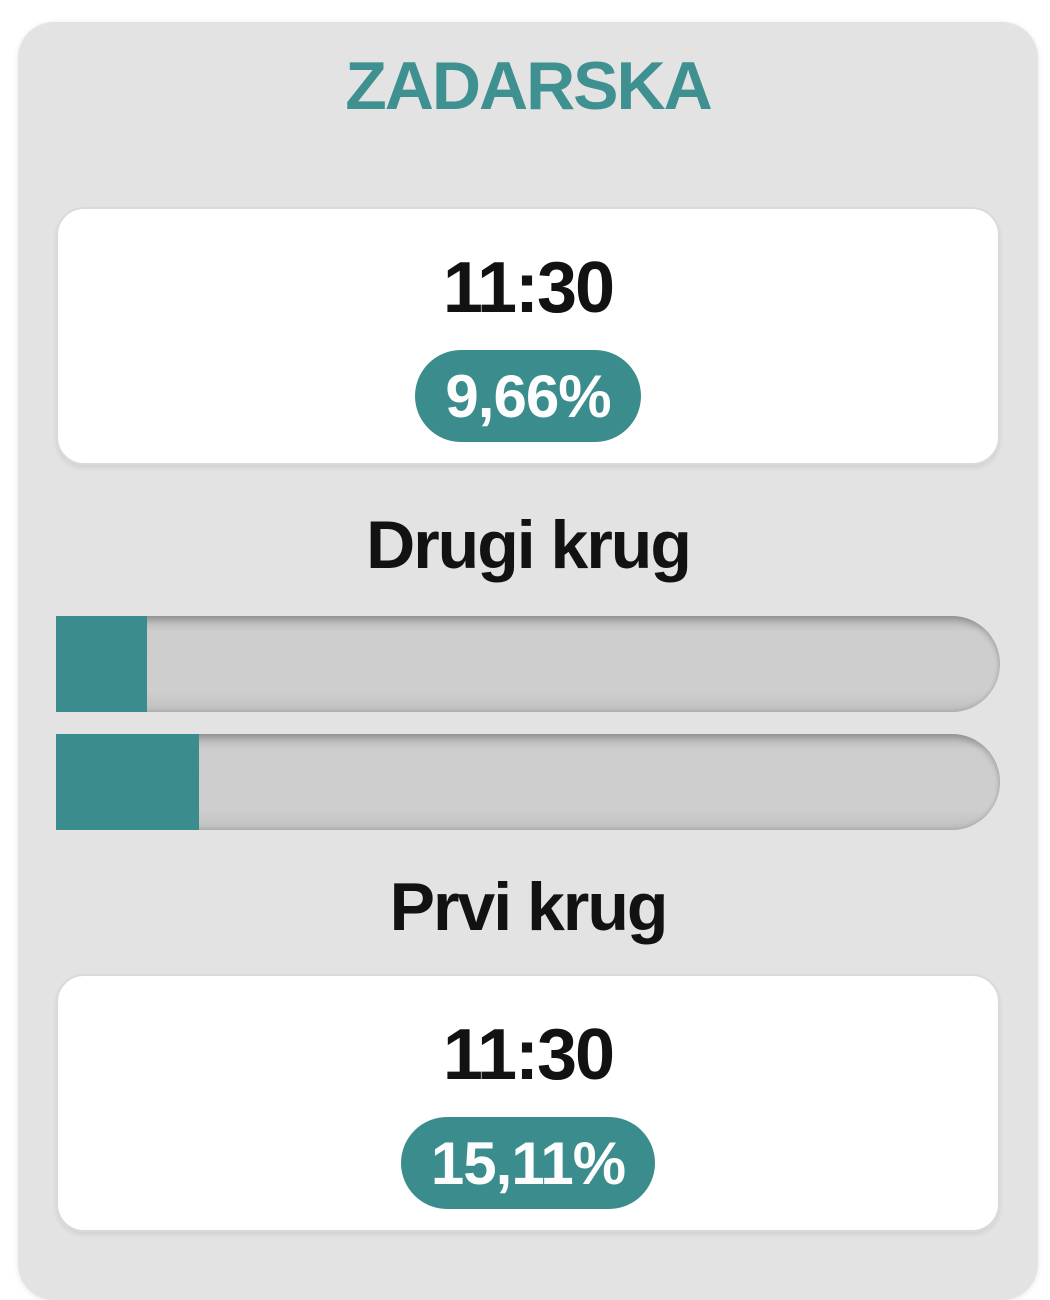 Image resolution: width=1050 pixels, height=1300 pixels. I want to click on second-round-turnout-badge: 9,66%, so click(528, 396).